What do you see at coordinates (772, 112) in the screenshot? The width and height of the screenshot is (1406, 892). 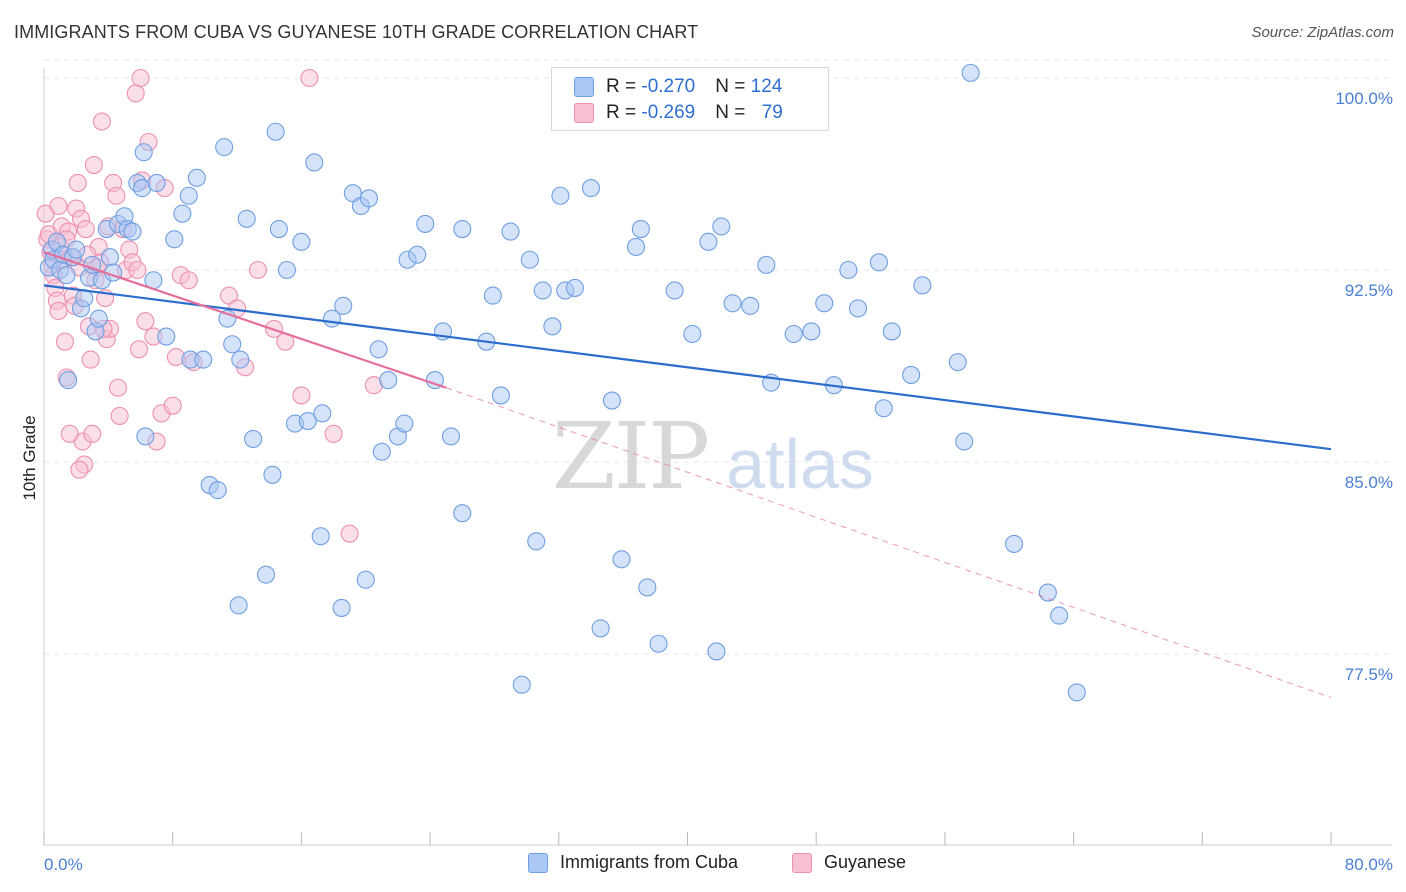 I see `legend-n-value-guyanese: 79` at bounding box center [772, 112].